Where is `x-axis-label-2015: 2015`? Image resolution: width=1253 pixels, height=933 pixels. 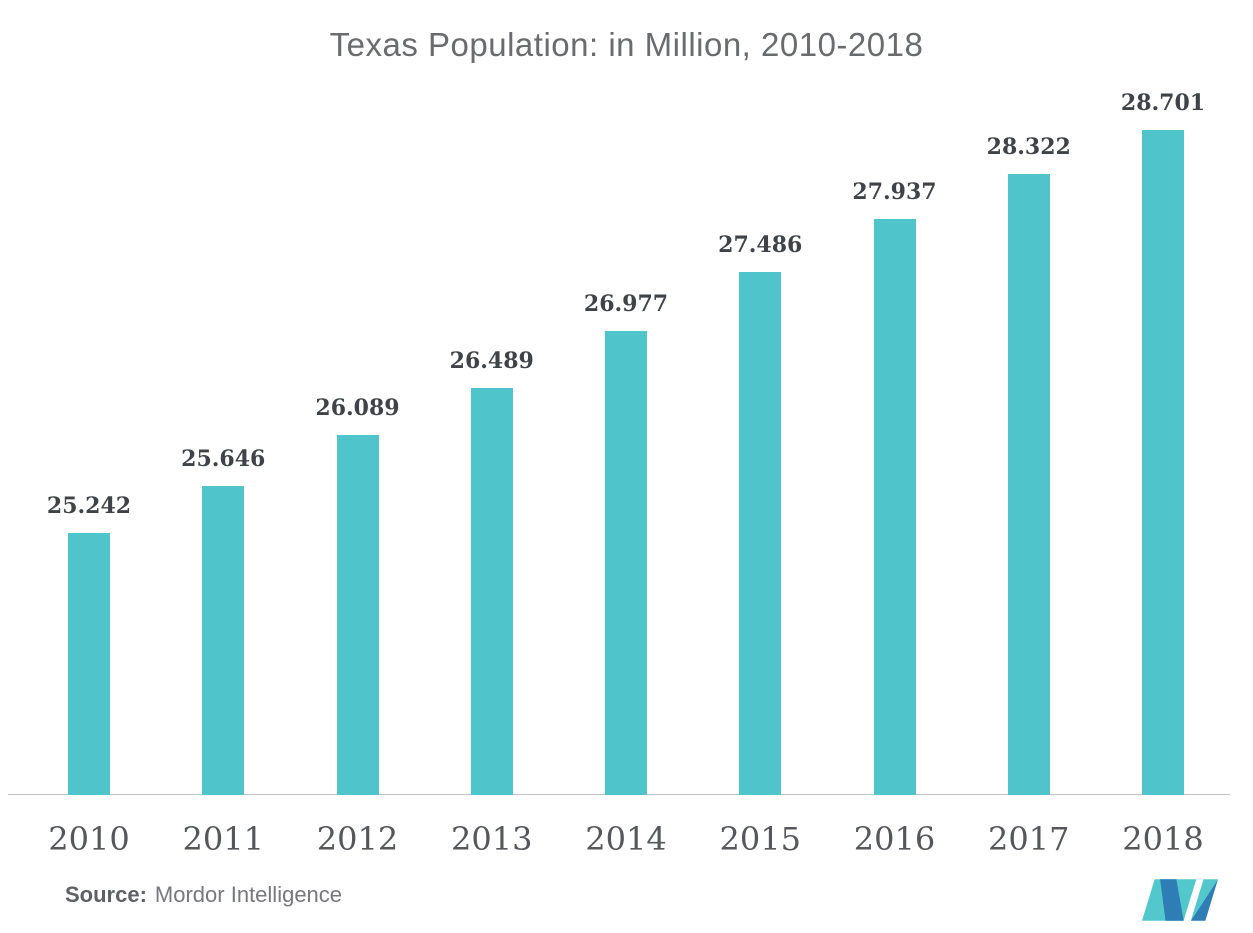
x-axis-label-2015: 2015 is located at coordinates (760, 839).